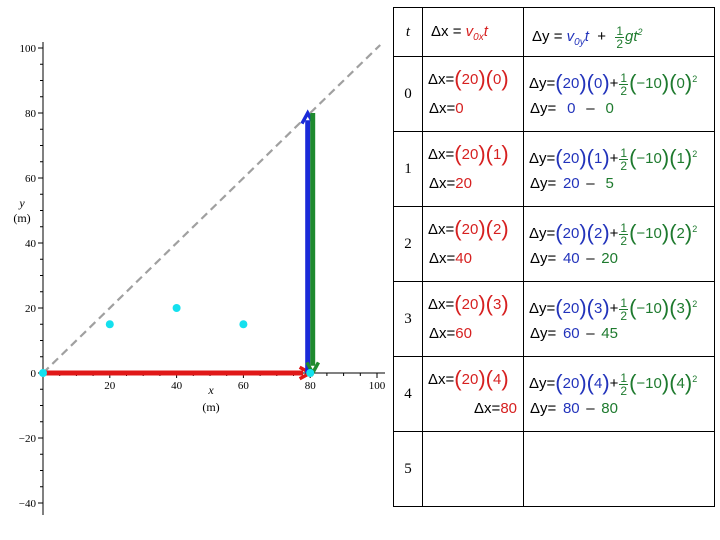 The height and width of the screenshot is (540, 720). Describe the element at coordinates (468, 303) in the screenshot. I see `dx-equation: Δx=(20)(3)` at that location.